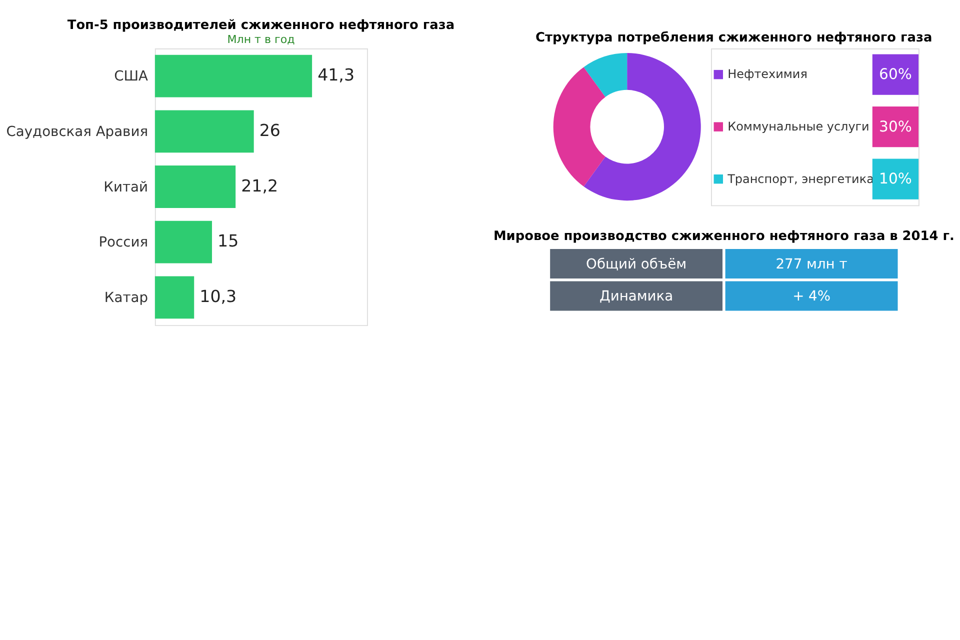 This screenshot has width=960, height=640. What do you see at coordinates (218, 296) in the screenshot?
I see `data-label: 10,3` at bounding box center [218, 296].